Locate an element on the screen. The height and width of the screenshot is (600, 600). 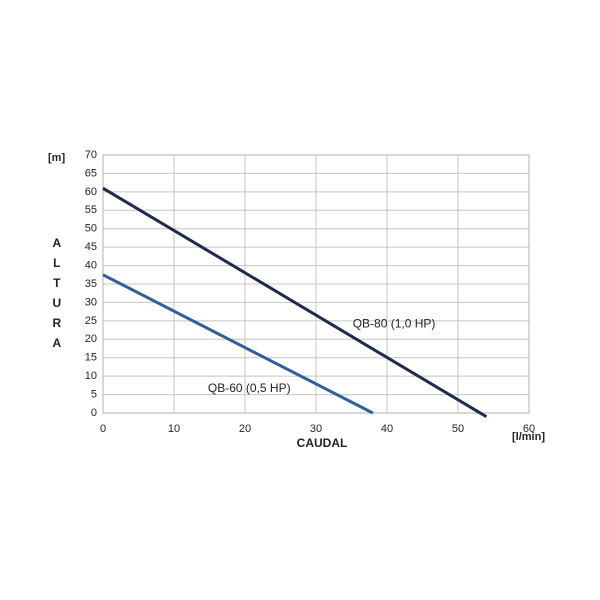
x-tick-label: 40 is located at coordinates (387, 429).